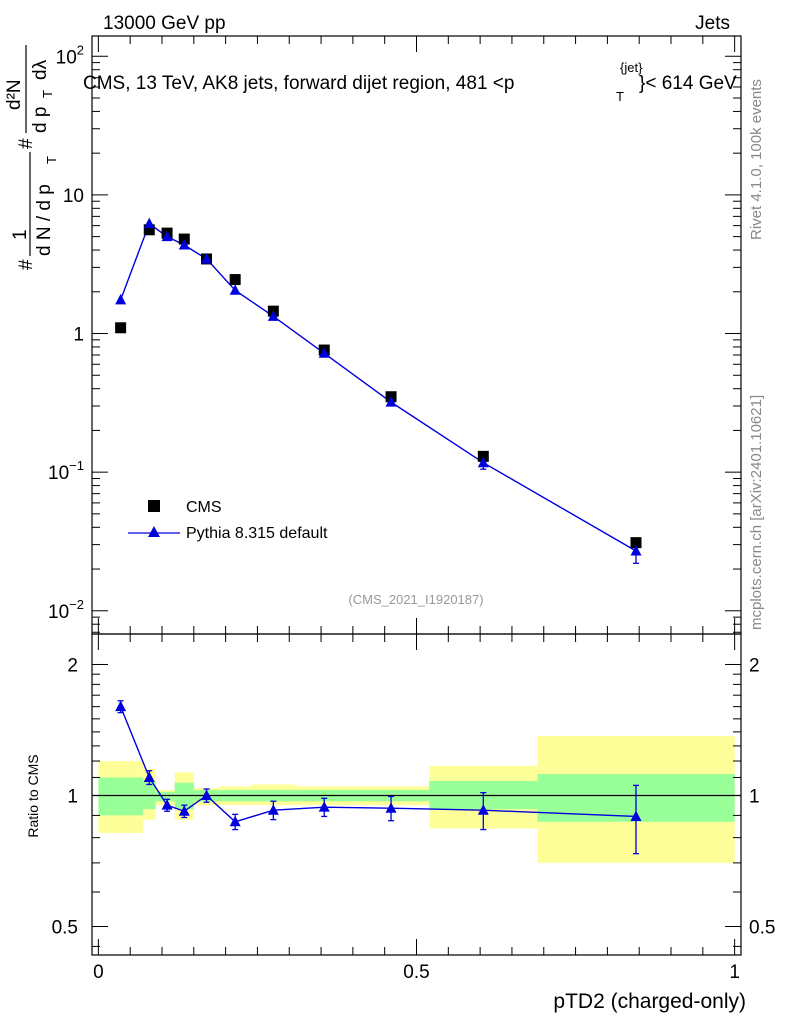 This screenshot has width=786, height=1024. Describe the element at coordinates (98, 972) in the screenshot. I see `x-tick-label: 0` at that location.